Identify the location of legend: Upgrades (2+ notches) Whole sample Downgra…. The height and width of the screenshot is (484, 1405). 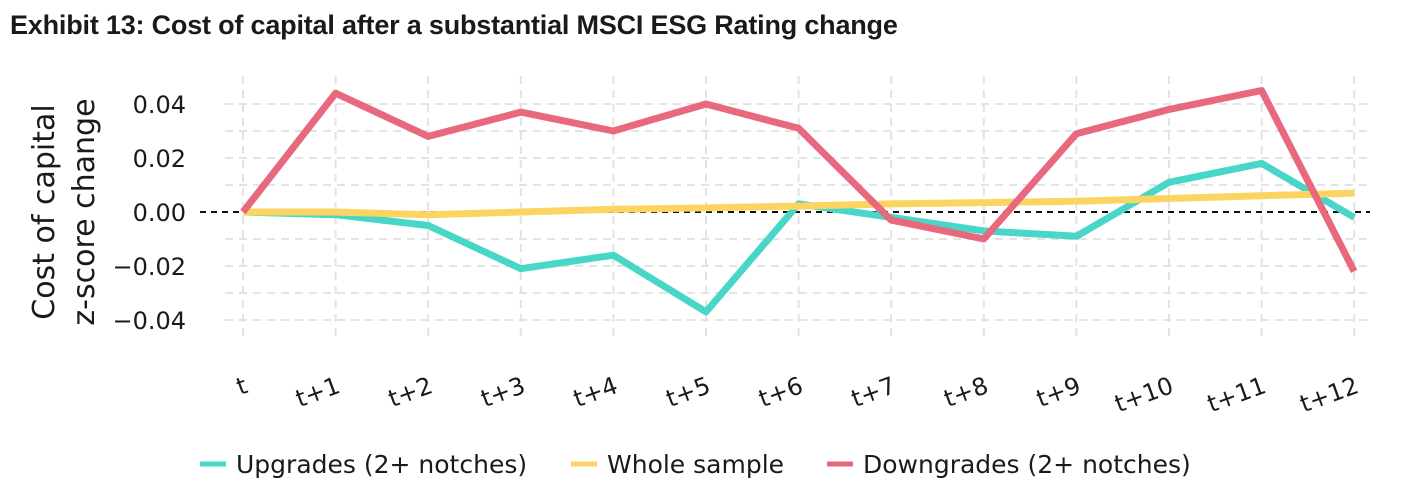
(695, 464).